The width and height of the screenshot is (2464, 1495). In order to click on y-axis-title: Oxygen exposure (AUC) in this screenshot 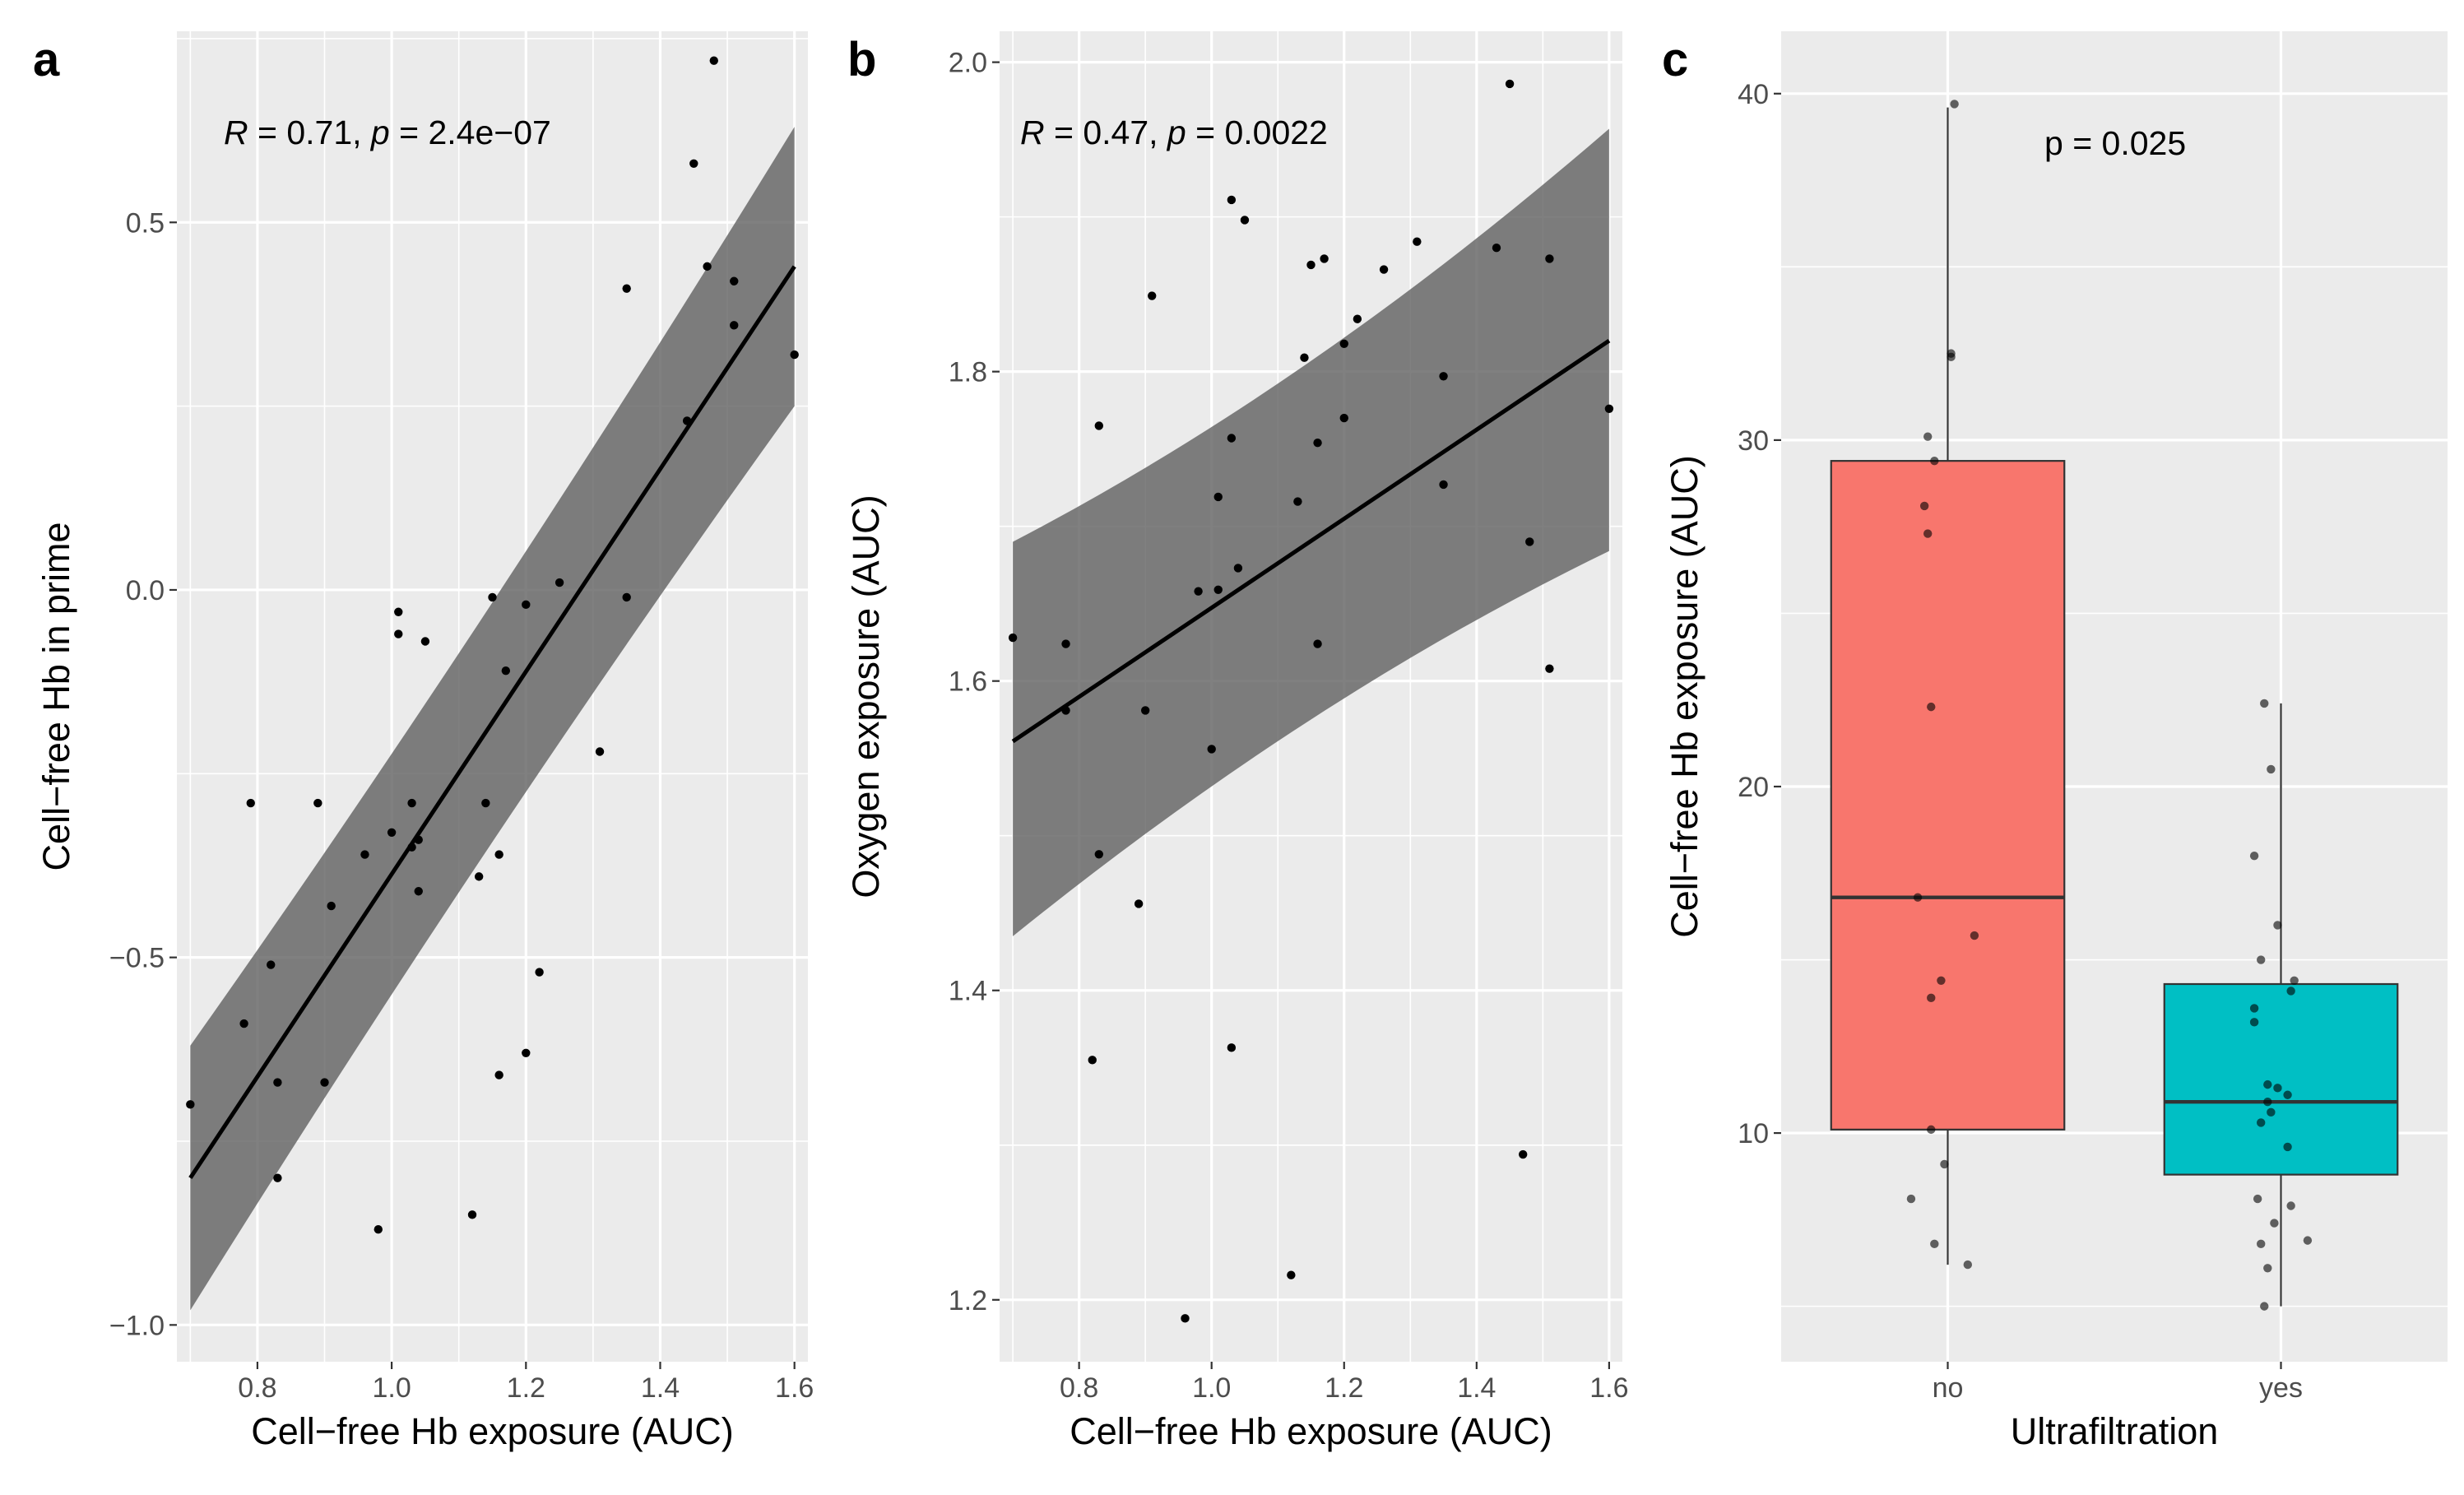, I will do `click(866, 696)`.